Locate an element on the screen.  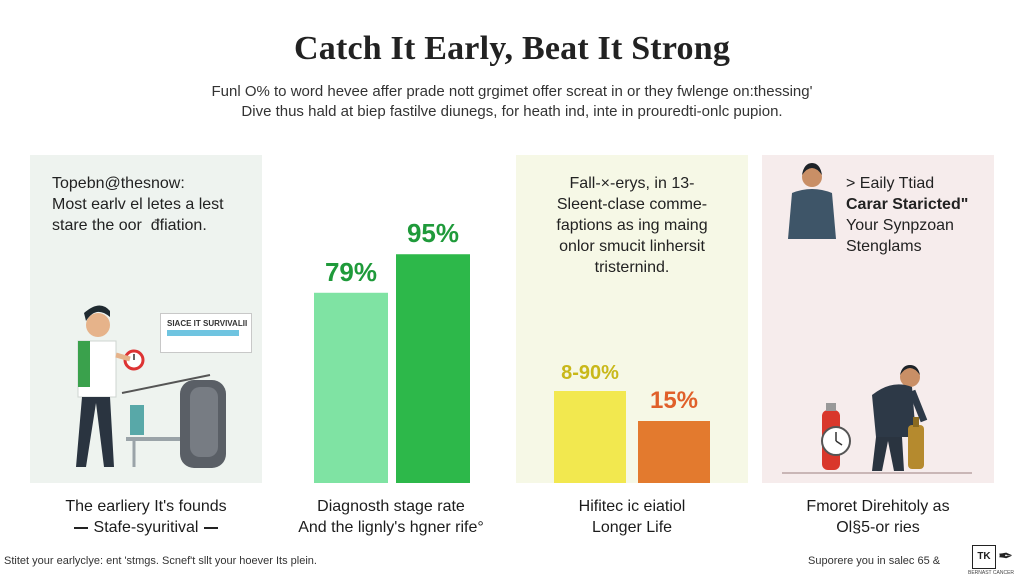
brand-logo: TK is located at coordinates (984, 557).